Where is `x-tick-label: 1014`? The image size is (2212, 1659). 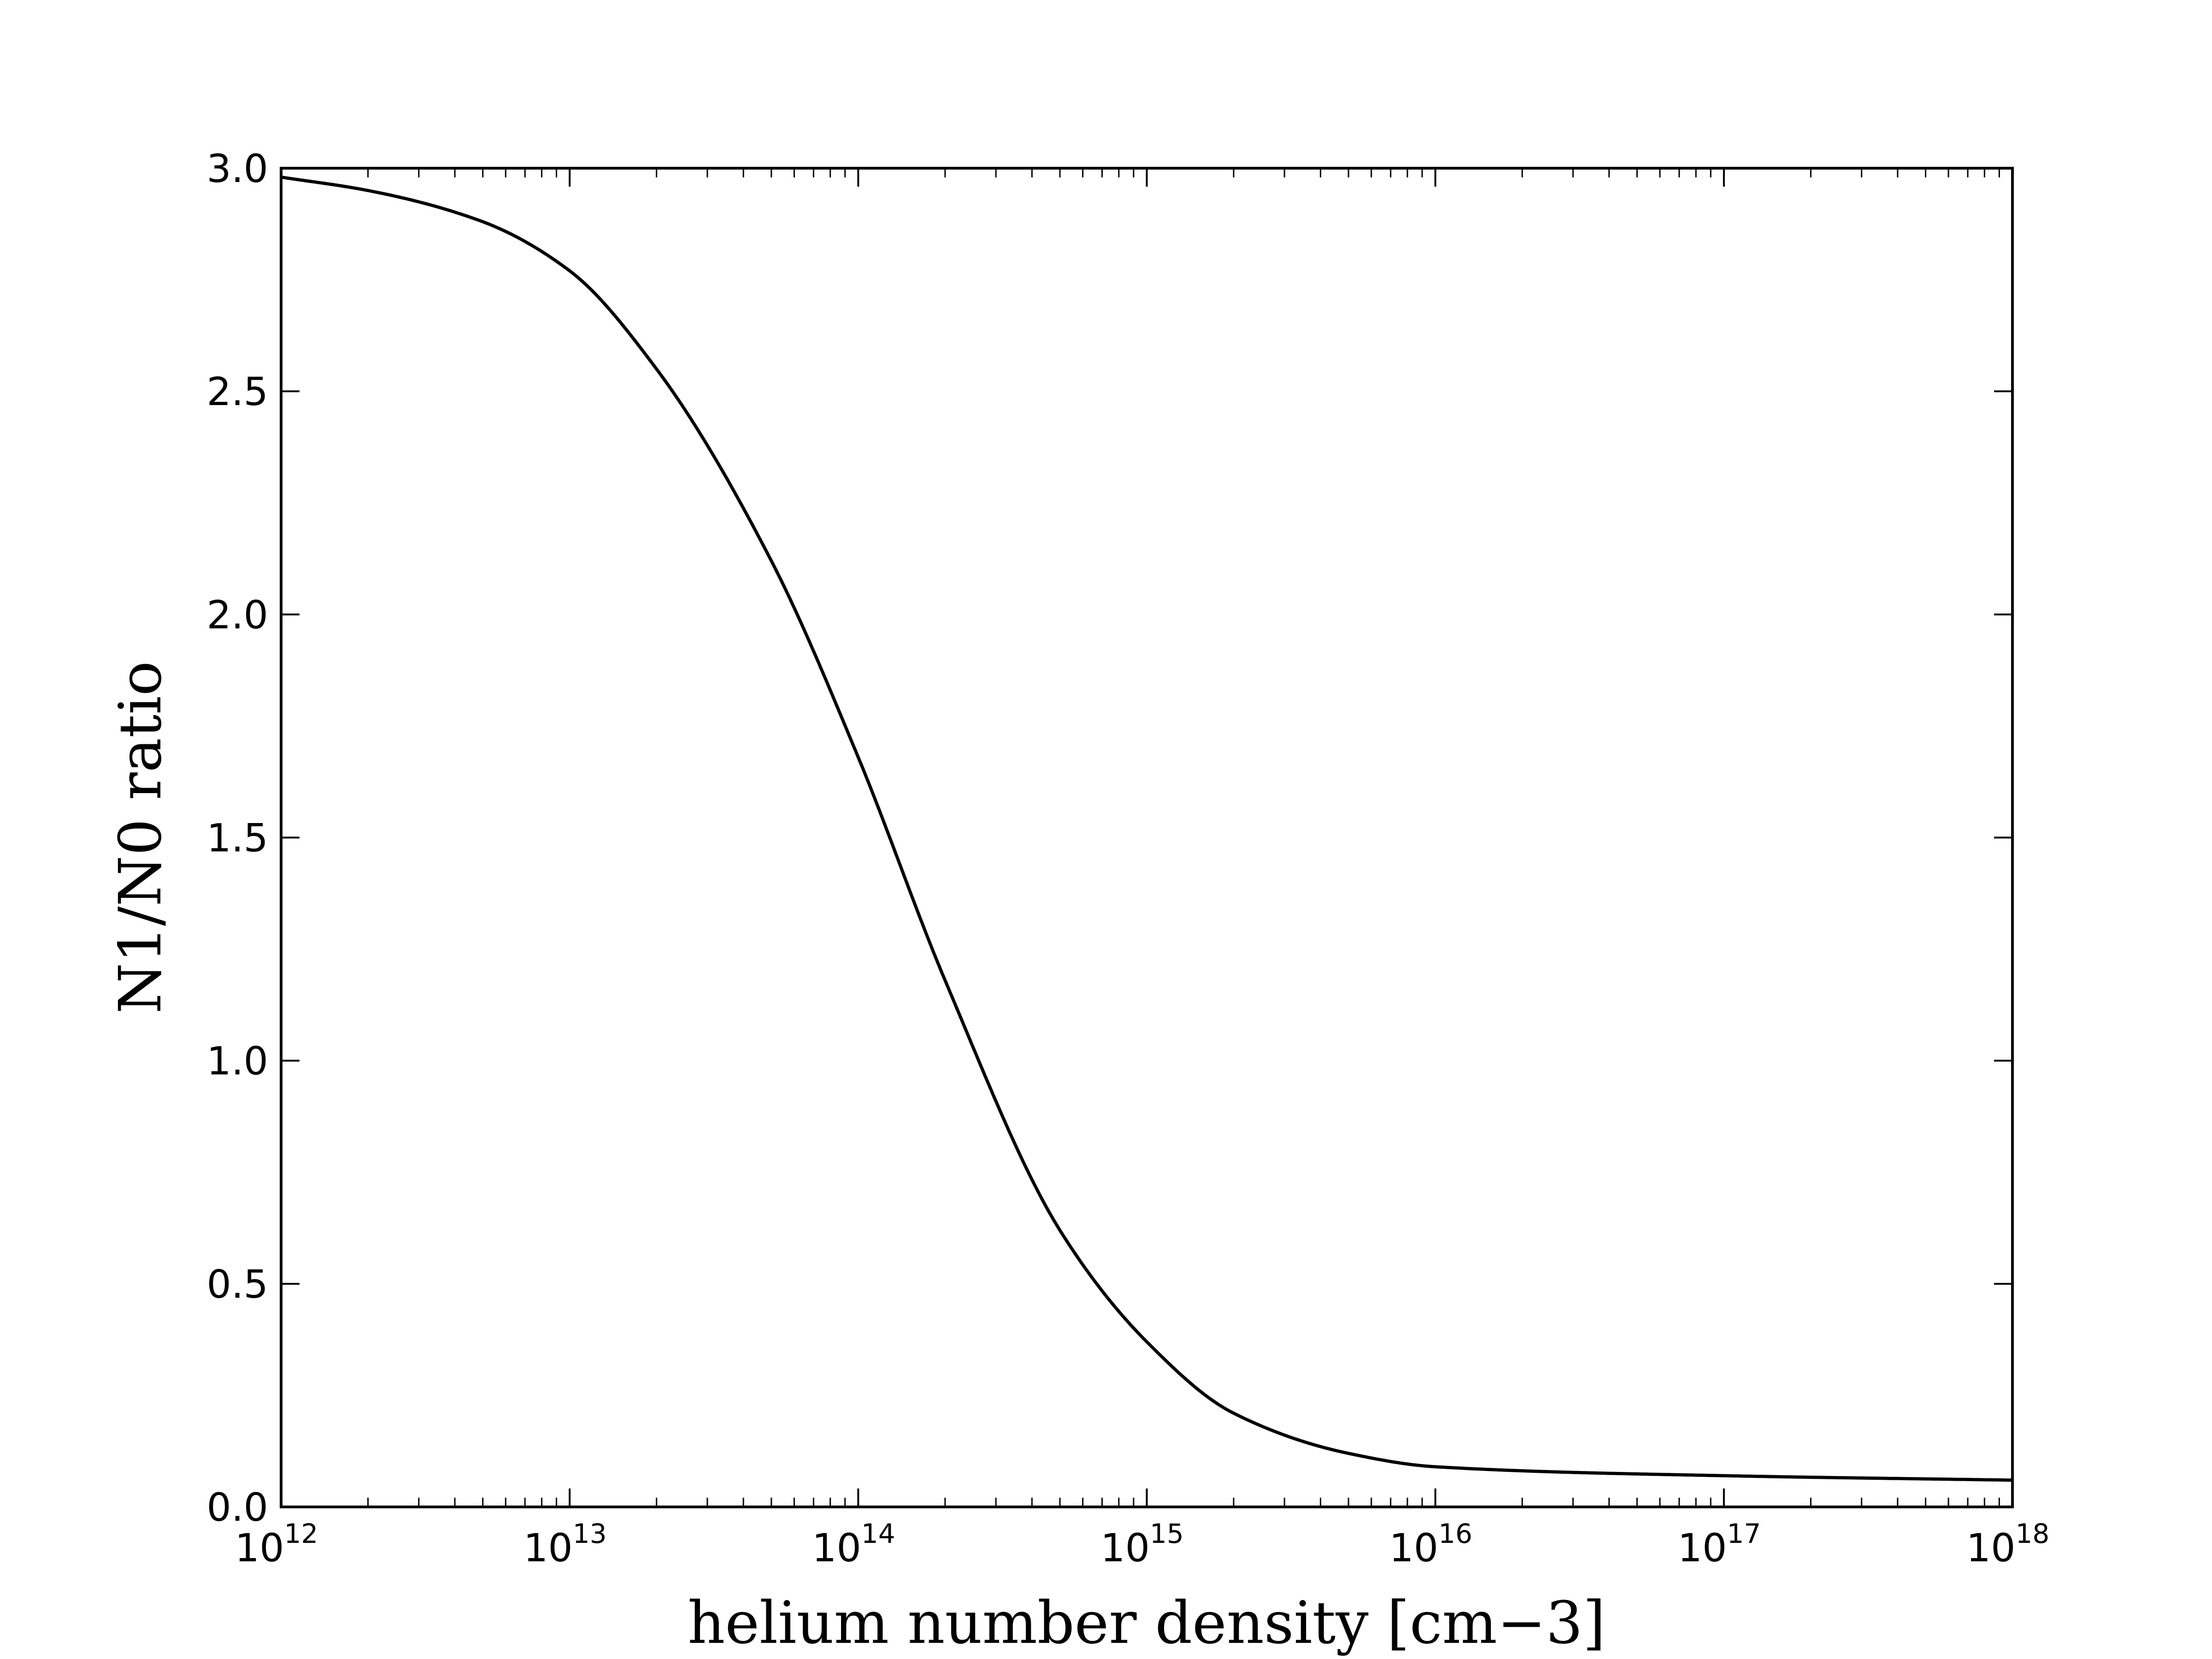 x-tick-label: 1014 is located at coordinates (853, 1544).